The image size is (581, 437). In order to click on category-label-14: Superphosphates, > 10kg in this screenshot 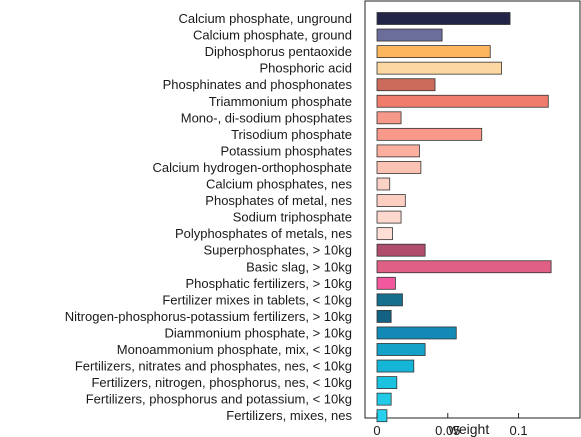, I will do `click(277, 250)`.